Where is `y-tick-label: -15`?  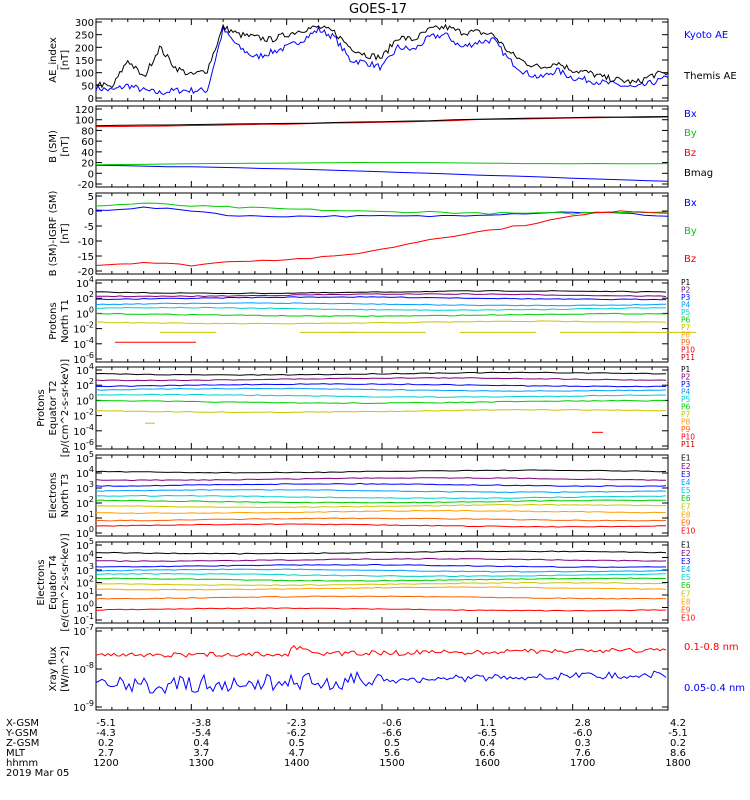 y-tick-label: -15 is located at coordinates (86, 257).